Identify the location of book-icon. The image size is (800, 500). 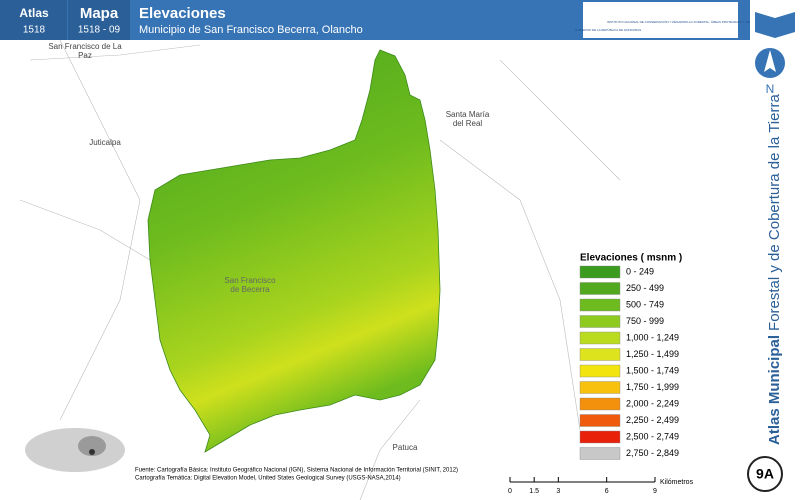
(775, 25).